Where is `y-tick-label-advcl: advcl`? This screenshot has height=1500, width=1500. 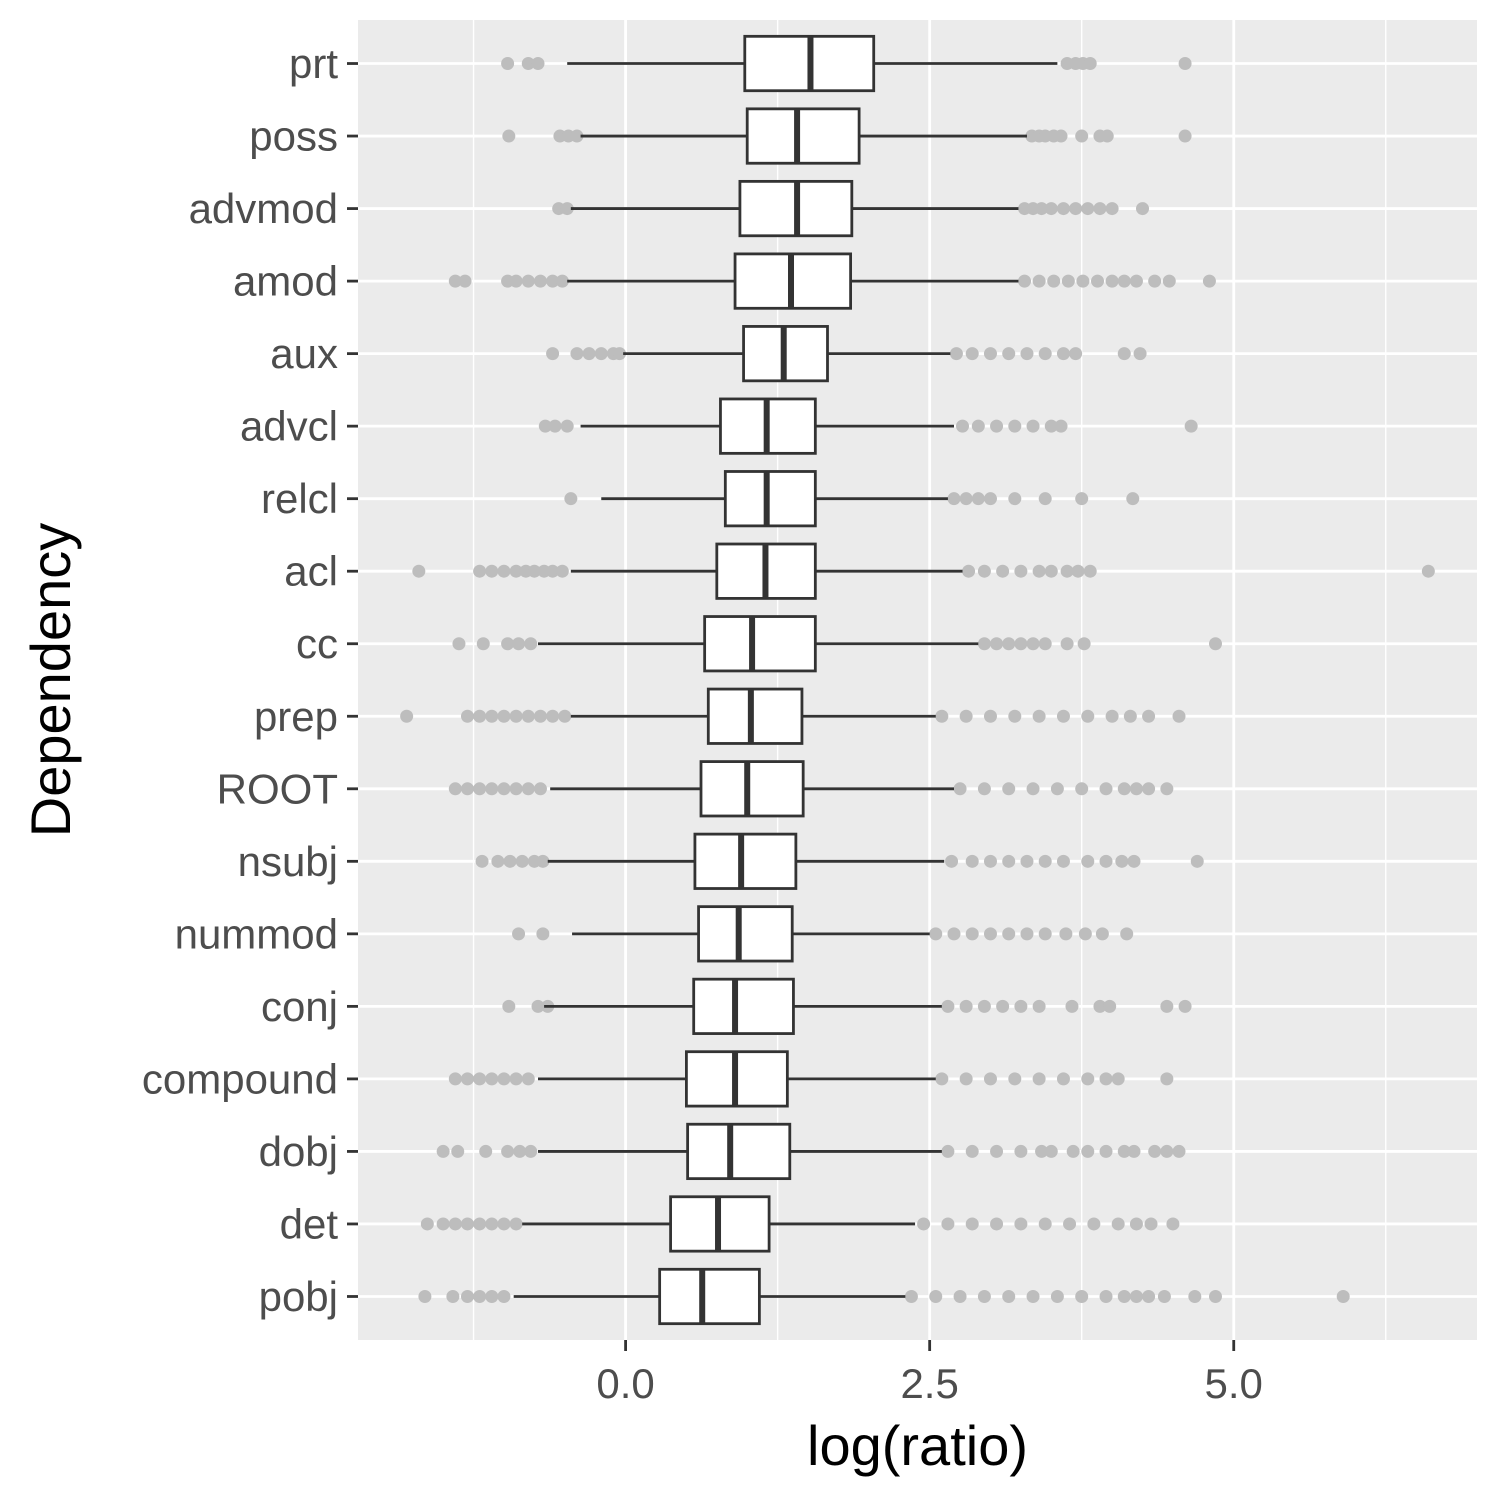 y-tick-label-advcl: advcl is located at coordinates (289, 426).